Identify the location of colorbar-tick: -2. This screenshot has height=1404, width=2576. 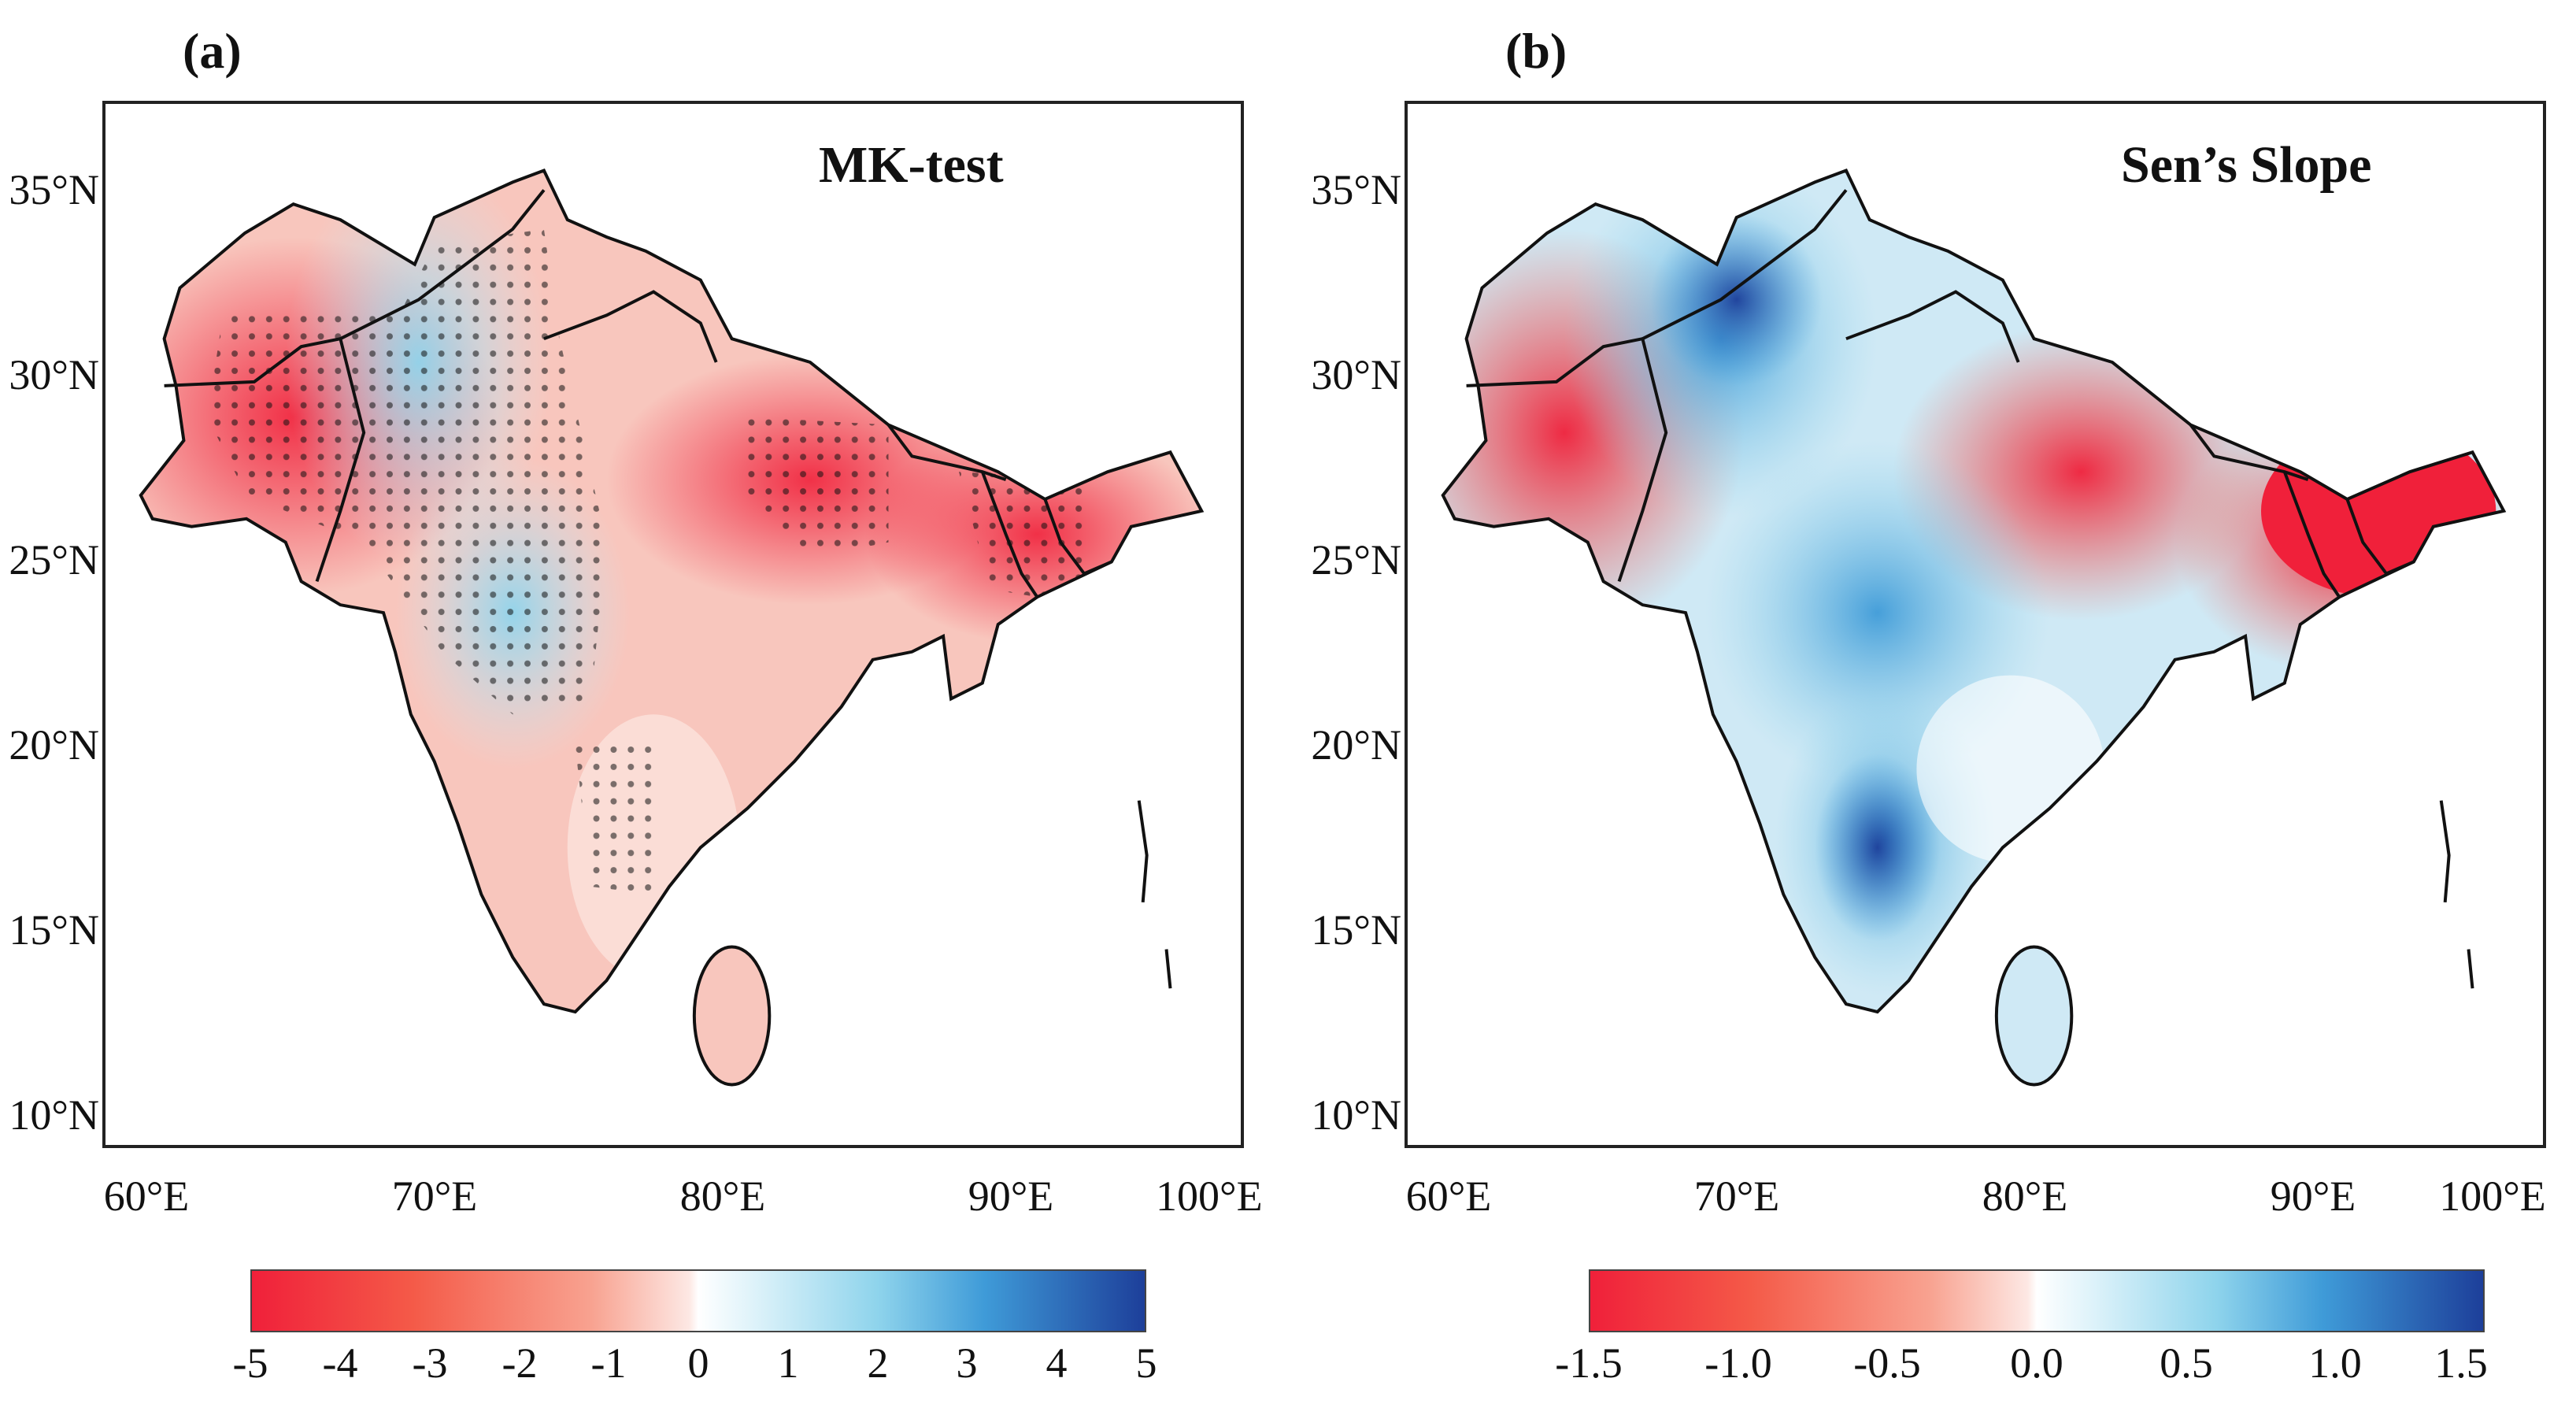
(520, 1363).